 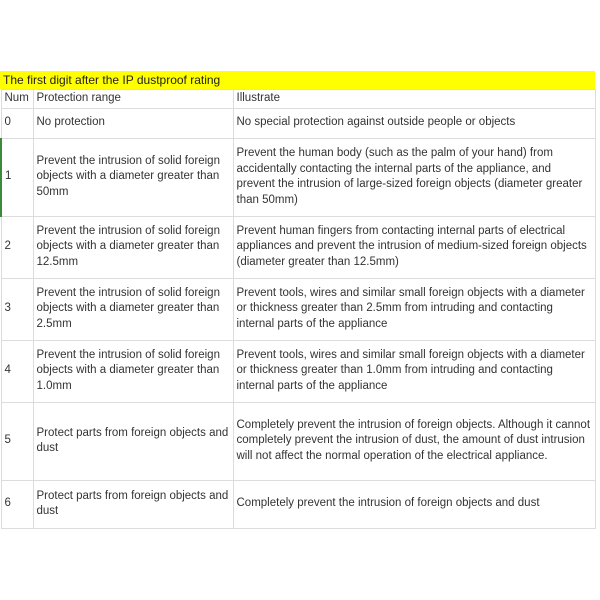 What do you see at coordinates (17, 177) in the screenshot?
I see `cell-num: 1` at bounding box center [17, 177].